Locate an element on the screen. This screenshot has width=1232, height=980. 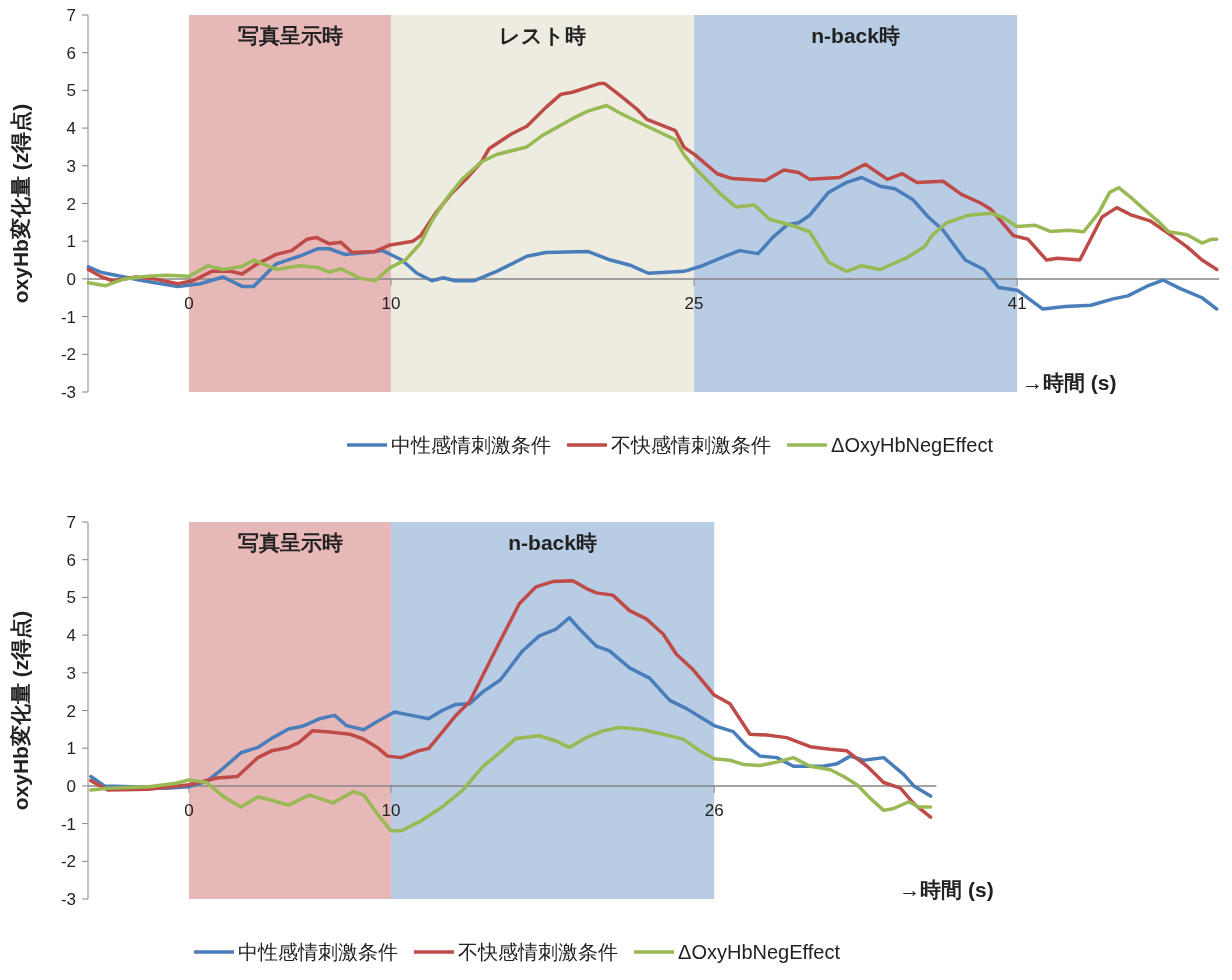
band-label: レスト時 is located at coordinates (542, 35).